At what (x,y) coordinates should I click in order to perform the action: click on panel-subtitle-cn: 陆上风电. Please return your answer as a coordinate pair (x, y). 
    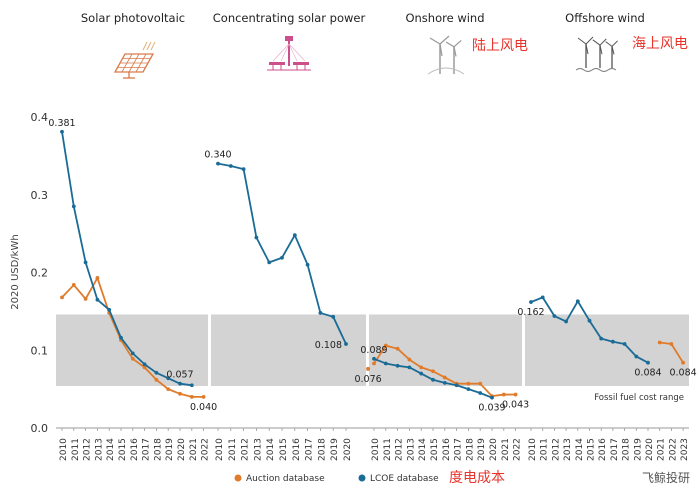
    Looking at the image, I should click on (500, 46).